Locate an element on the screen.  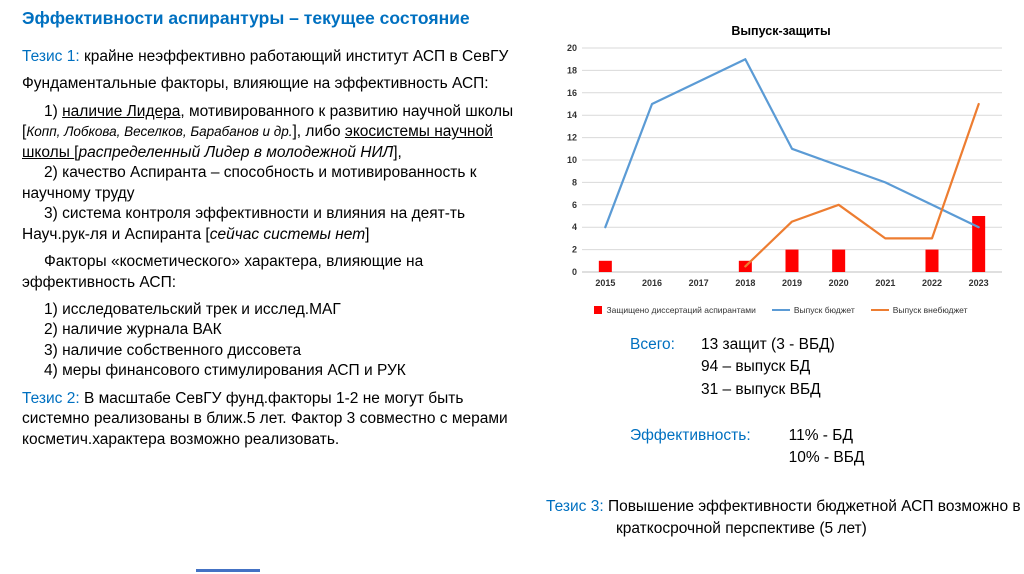
efficiency-block: Эффективность: 11% - БД 10% - ВБД is located at coordinates (747, 447).